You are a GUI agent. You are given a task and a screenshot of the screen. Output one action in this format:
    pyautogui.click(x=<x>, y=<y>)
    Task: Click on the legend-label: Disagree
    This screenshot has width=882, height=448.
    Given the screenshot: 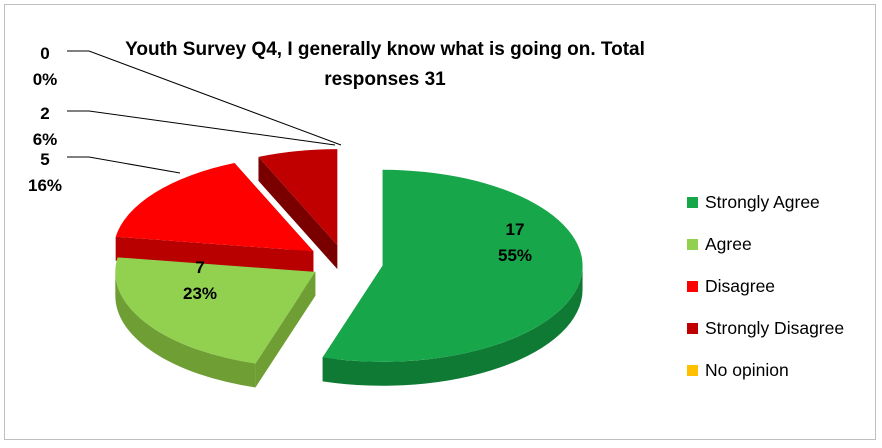 What is the action you would take?
    pyautogui.click(x=740, y=285)
    